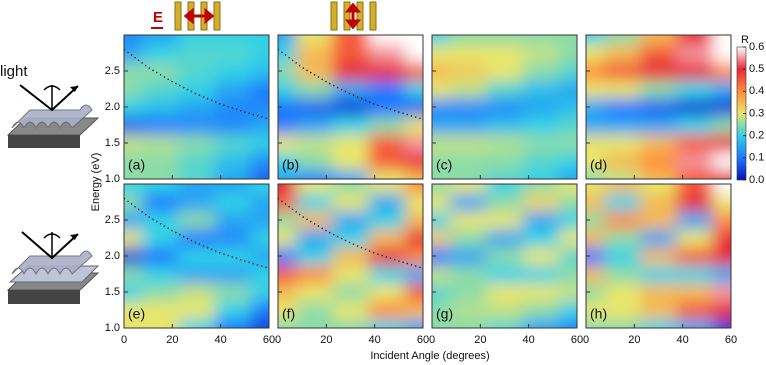  Describe the element at coordinates (158, 17) in the screenshot. I see `field-label: E` at that location.